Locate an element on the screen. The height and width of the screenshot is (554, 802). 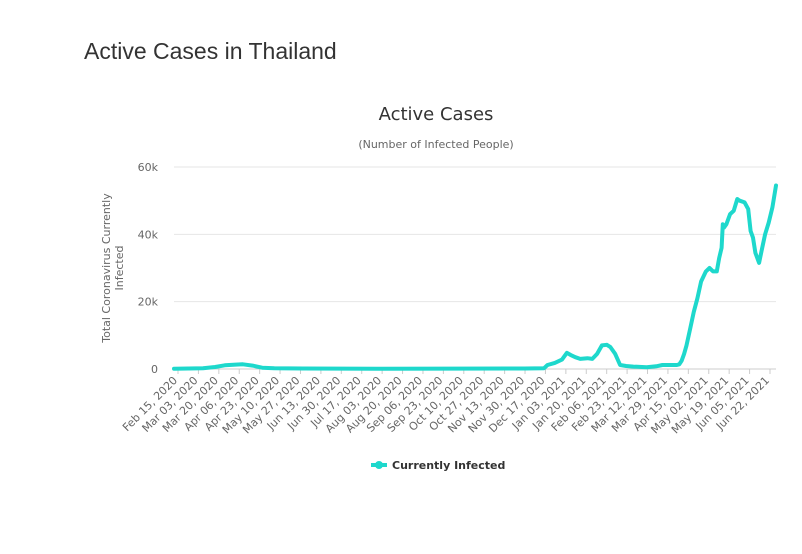
y-axis-title: Total Coronavirus CurrentlyInfected is located at coordinates (113, 268).